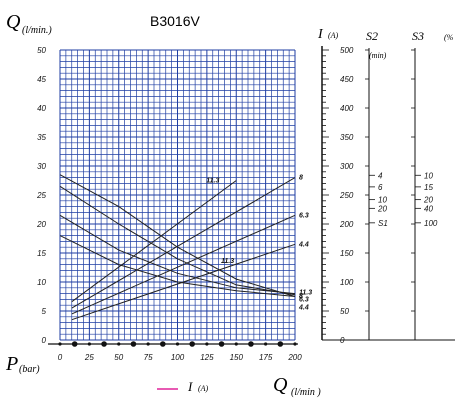 Image resolution: width=457 pixels, height=403 pixels. What do you see at coordinates (347, 137) in the screenshot?
I see `current-tick-label: 350` at bounding box center [347, 137].